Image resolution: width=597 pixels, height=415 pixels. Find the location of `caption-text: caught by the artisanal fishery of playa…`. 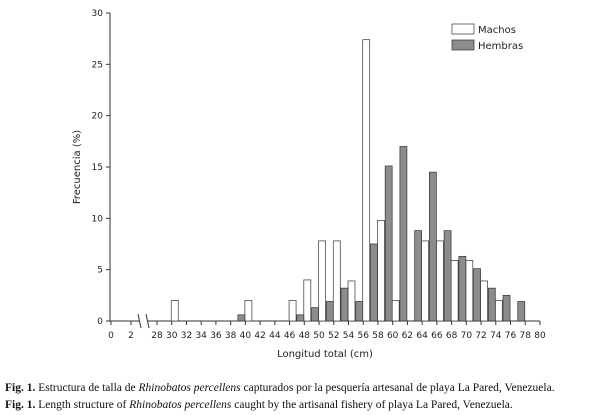

caption-text: caught by the artisanal fishery of playa… is located at coordinates (372, 405).